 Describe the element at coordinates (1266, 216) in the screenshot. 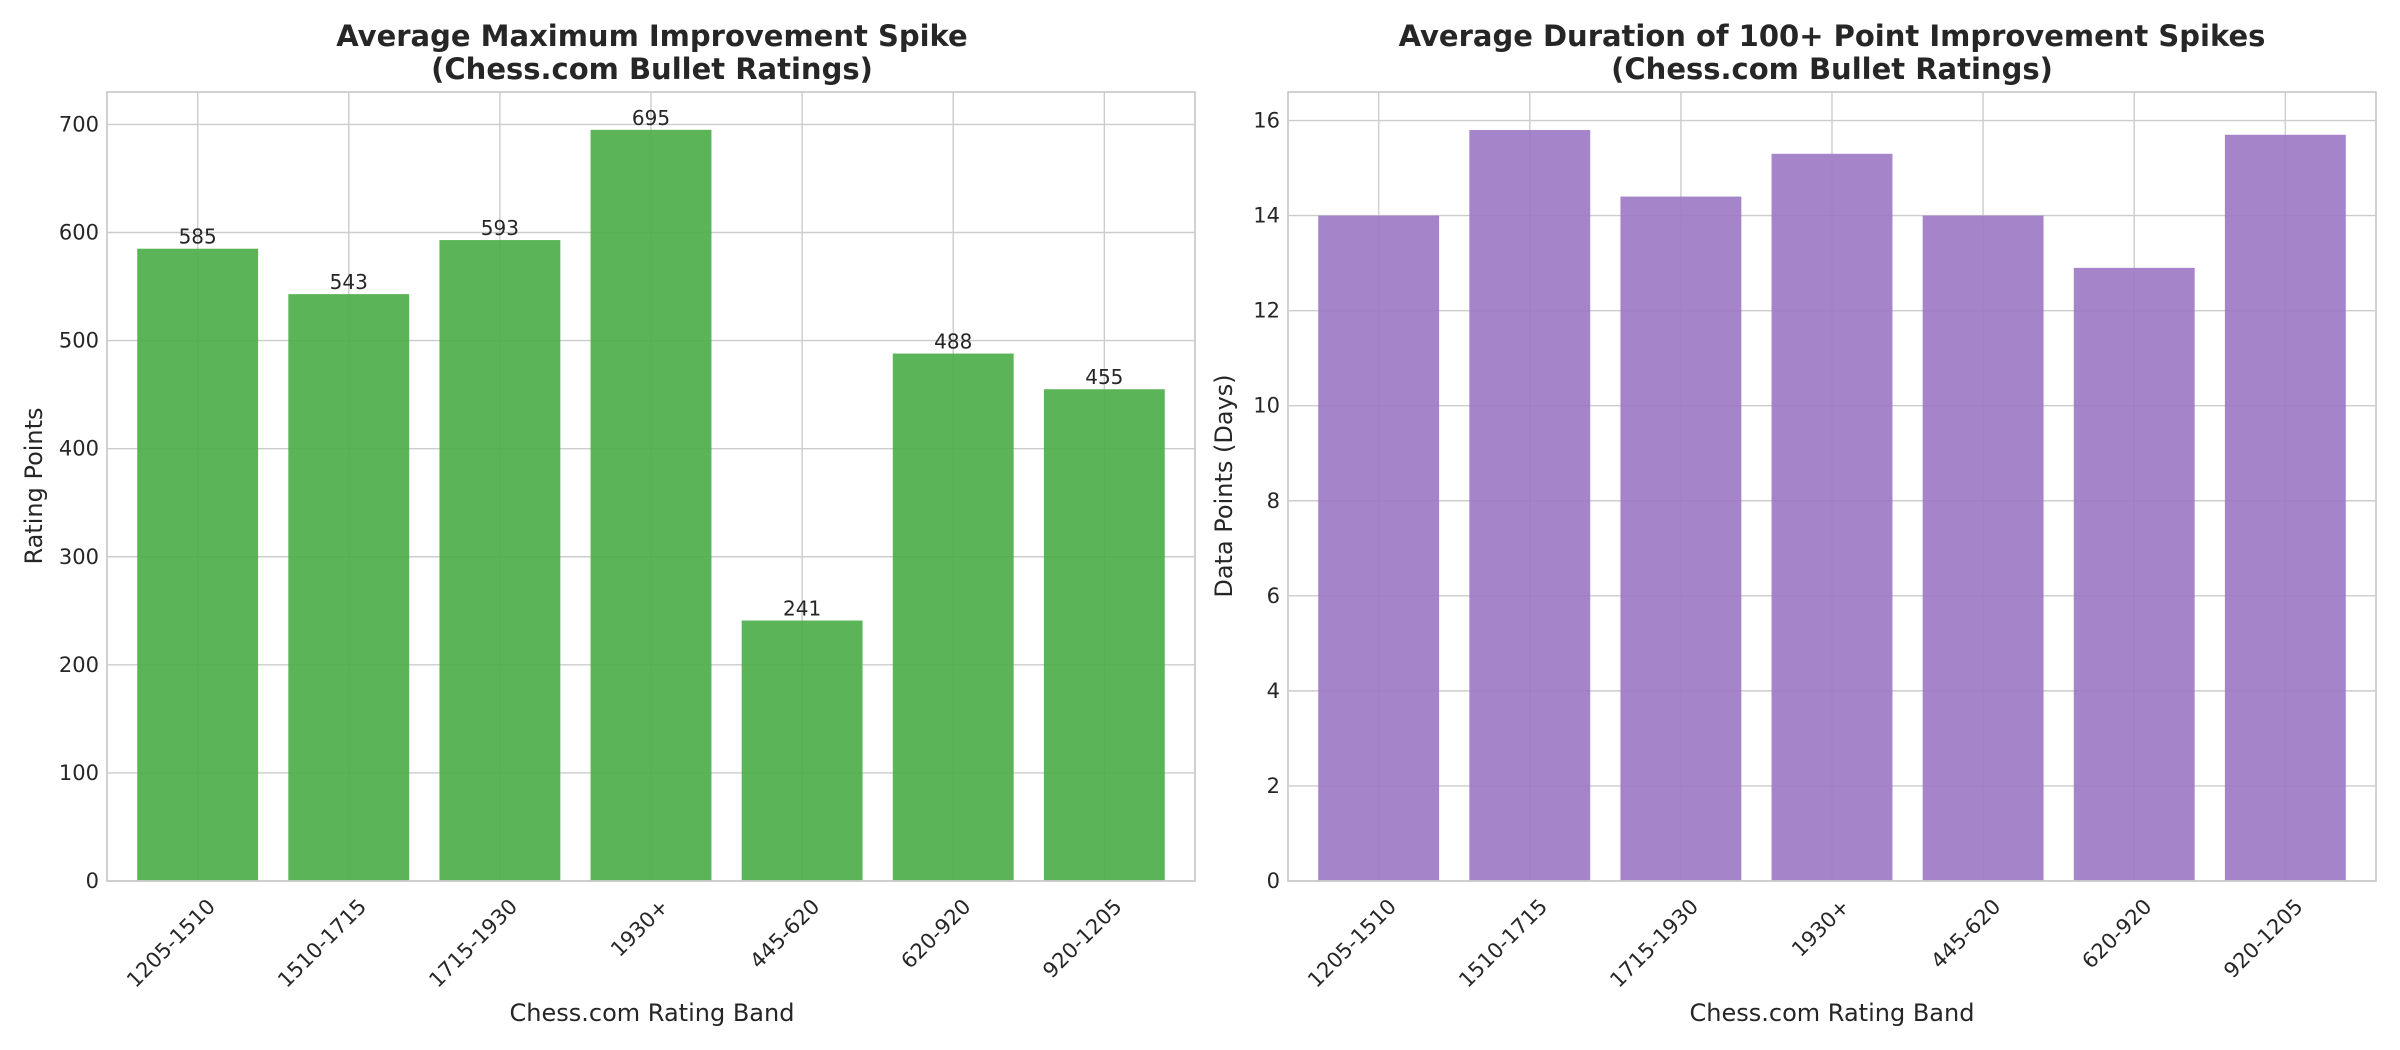

I see `y-tick-label: 14` at that location.